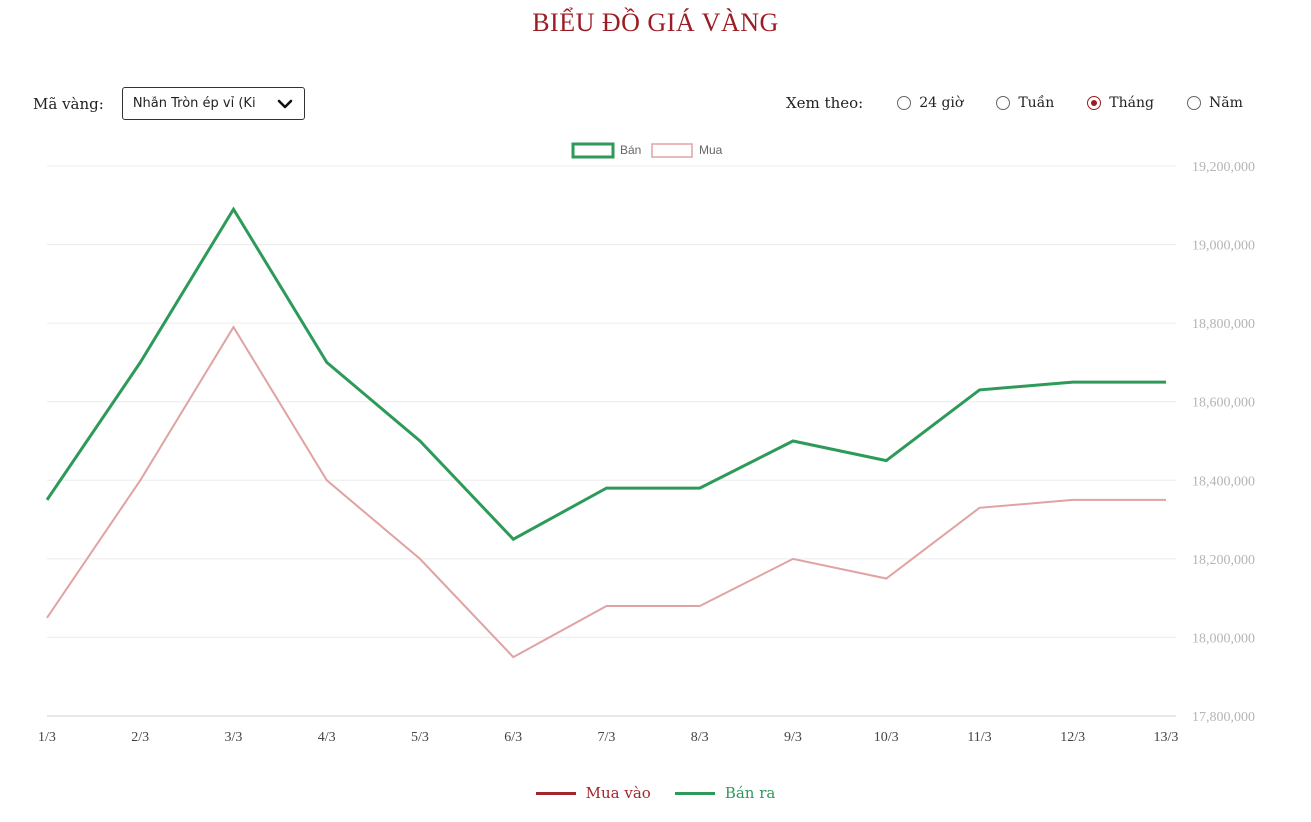 This screenshot has height=822, width=1311. Describe the element at coordinates (1070, 103) in the screenshot. I see `period-radio-group: 24 giờ Tuần Tháng Năm` at that location.